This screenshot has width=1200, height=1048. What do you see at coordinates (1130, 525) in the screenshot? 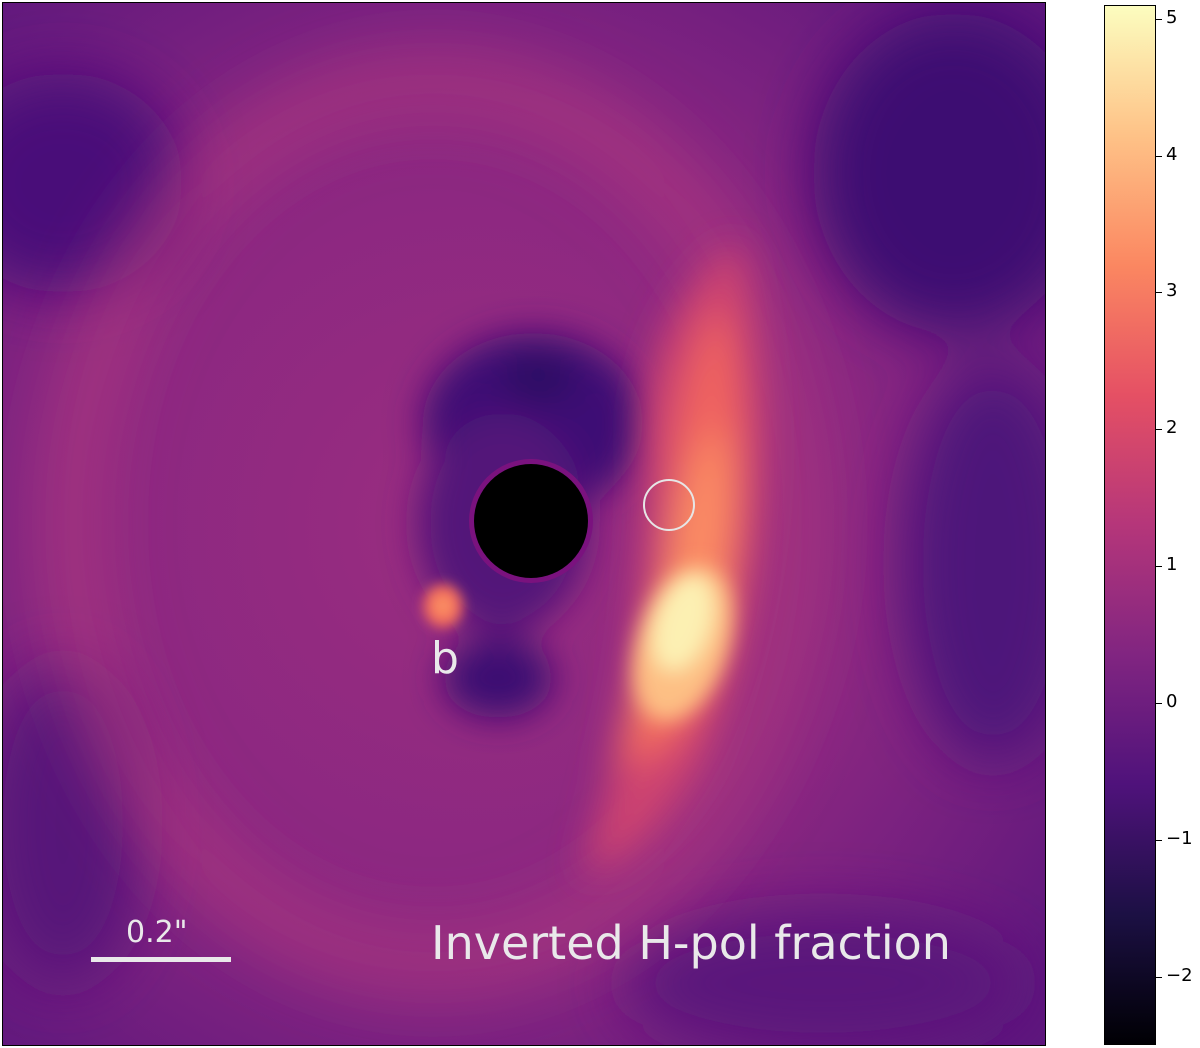
I see `colorbar` at bounding box center [1130, 525].